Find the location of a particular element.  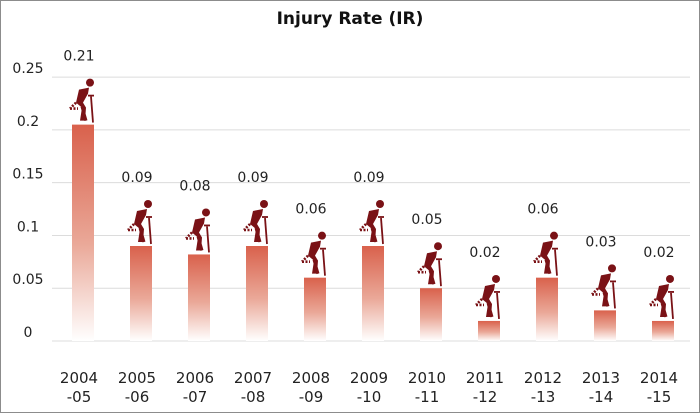

y-tick-label: 0.15 is located at coordinates (27, 175).